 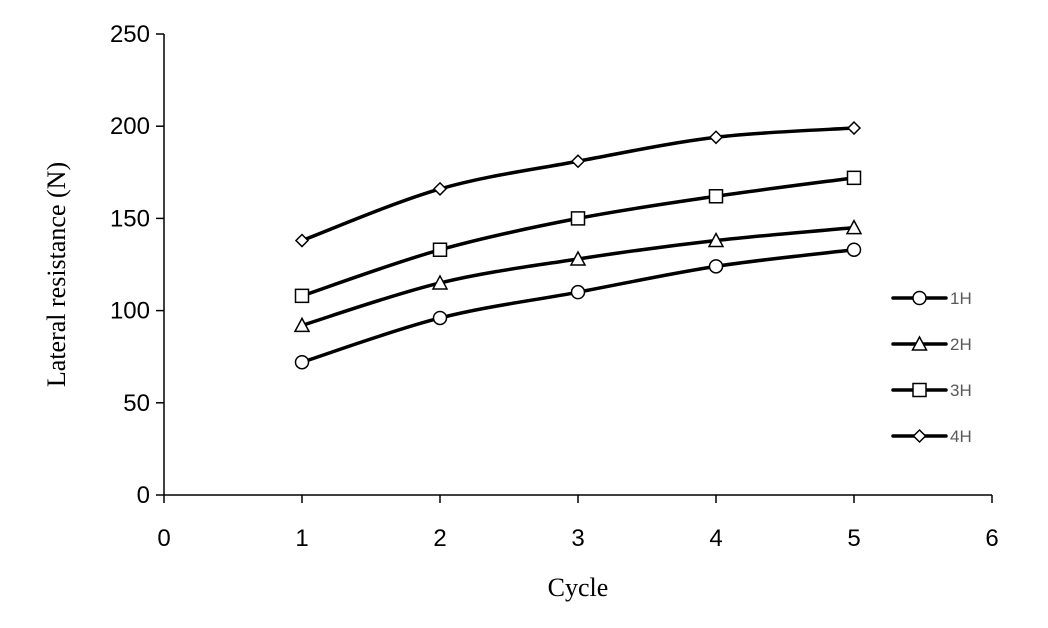 What do you see at coordinates (931, 436) in the screenshot?
I see `legend-item-4h: 4H` at bounding box center [931, 436].